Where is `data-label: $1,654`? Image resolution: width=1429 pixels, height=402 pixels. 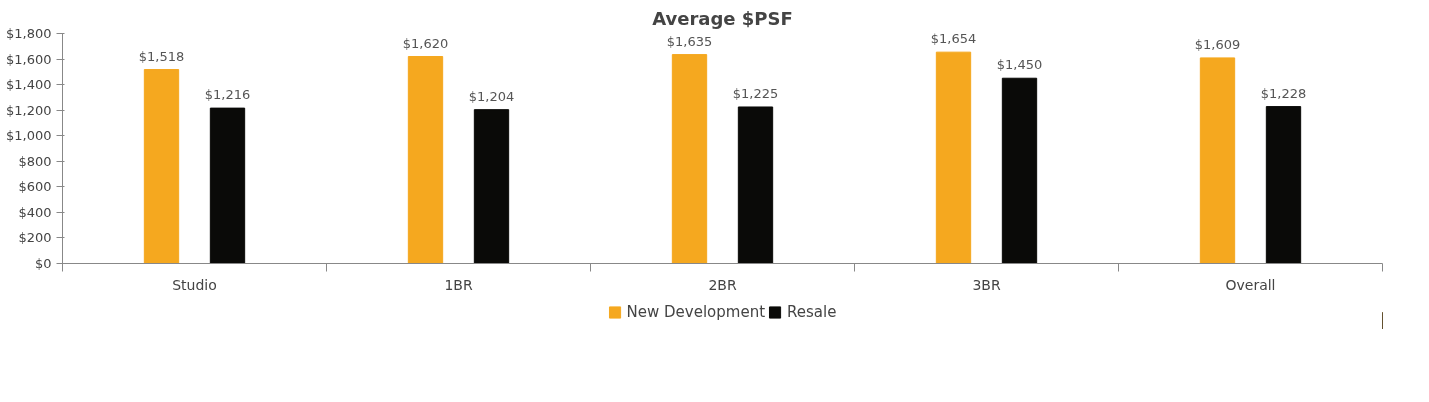
data-label: $1,654 is located at coordinates (953, 39).